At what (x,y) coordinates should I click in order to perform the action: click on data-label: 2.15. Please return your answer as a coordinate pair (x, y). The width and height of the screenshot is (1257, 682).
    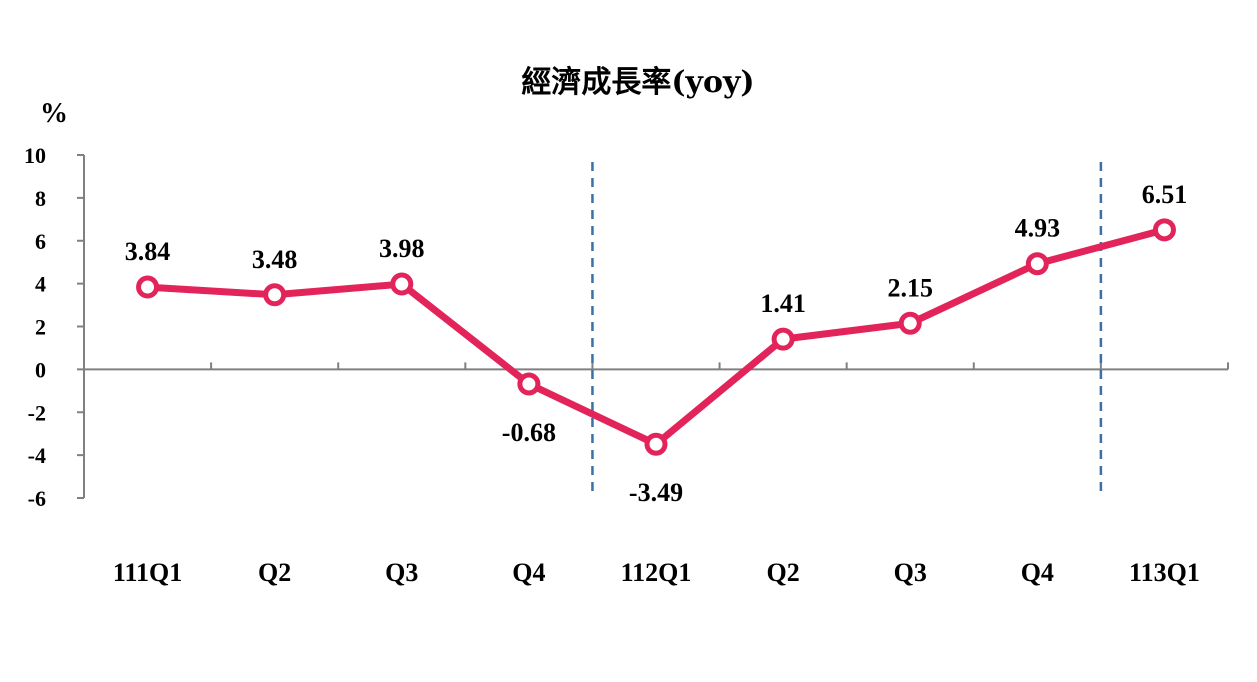
    Looking at the image, I should click on (910, 287).